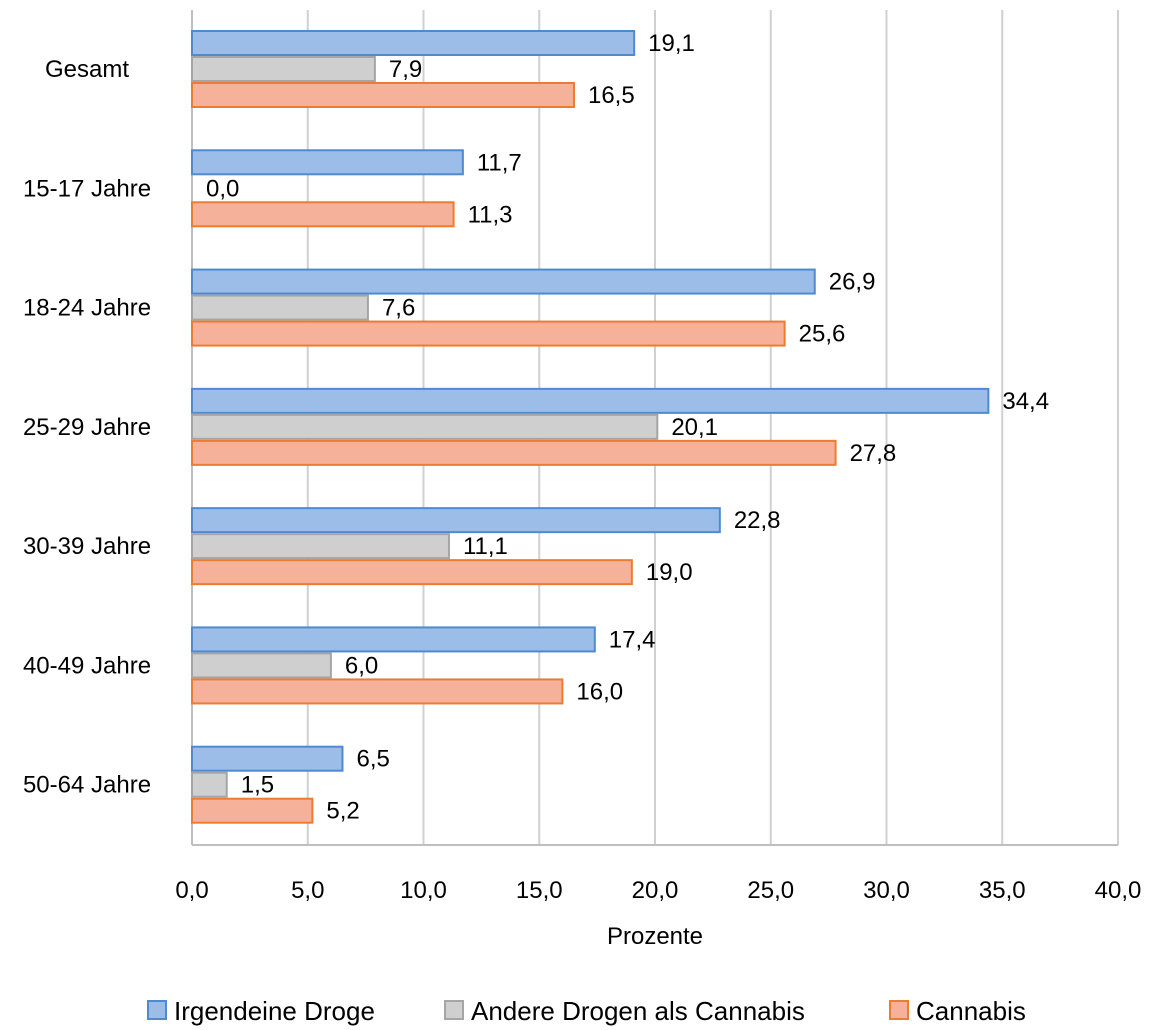  Describe the element at coordinates (886, 890) in the screenshot. I see `x-tick-label: 30,0` at that location.